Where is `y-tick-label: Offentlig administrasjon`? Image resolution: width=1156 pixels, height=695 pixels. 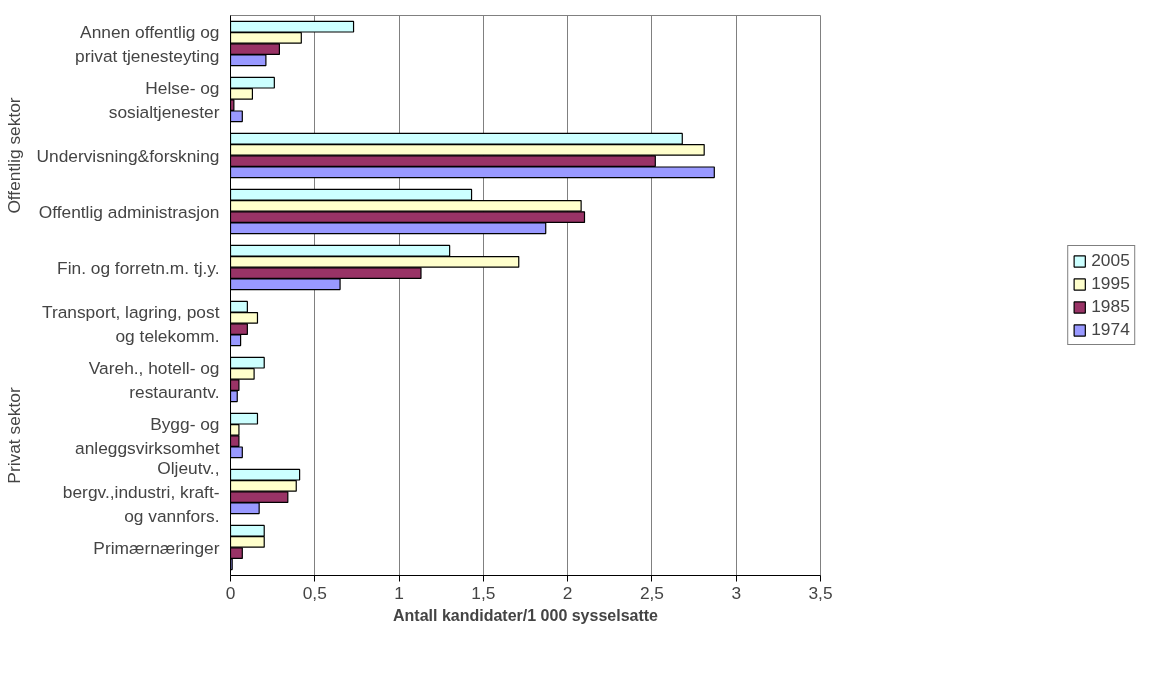
y-tick-label: Offentlig administrasjon is located at coordinates (129, 211).